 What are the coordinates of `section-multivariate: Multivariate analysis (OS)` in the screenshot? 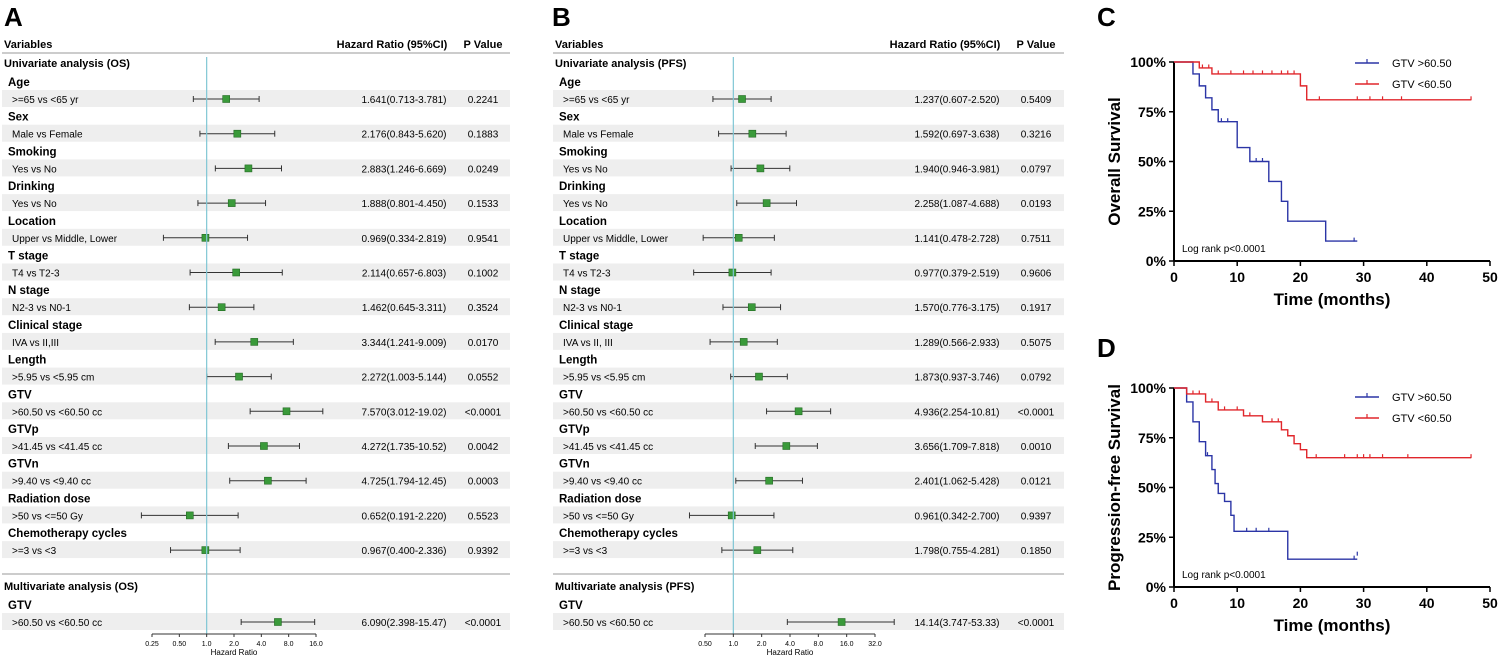 It's located at (71, 587).